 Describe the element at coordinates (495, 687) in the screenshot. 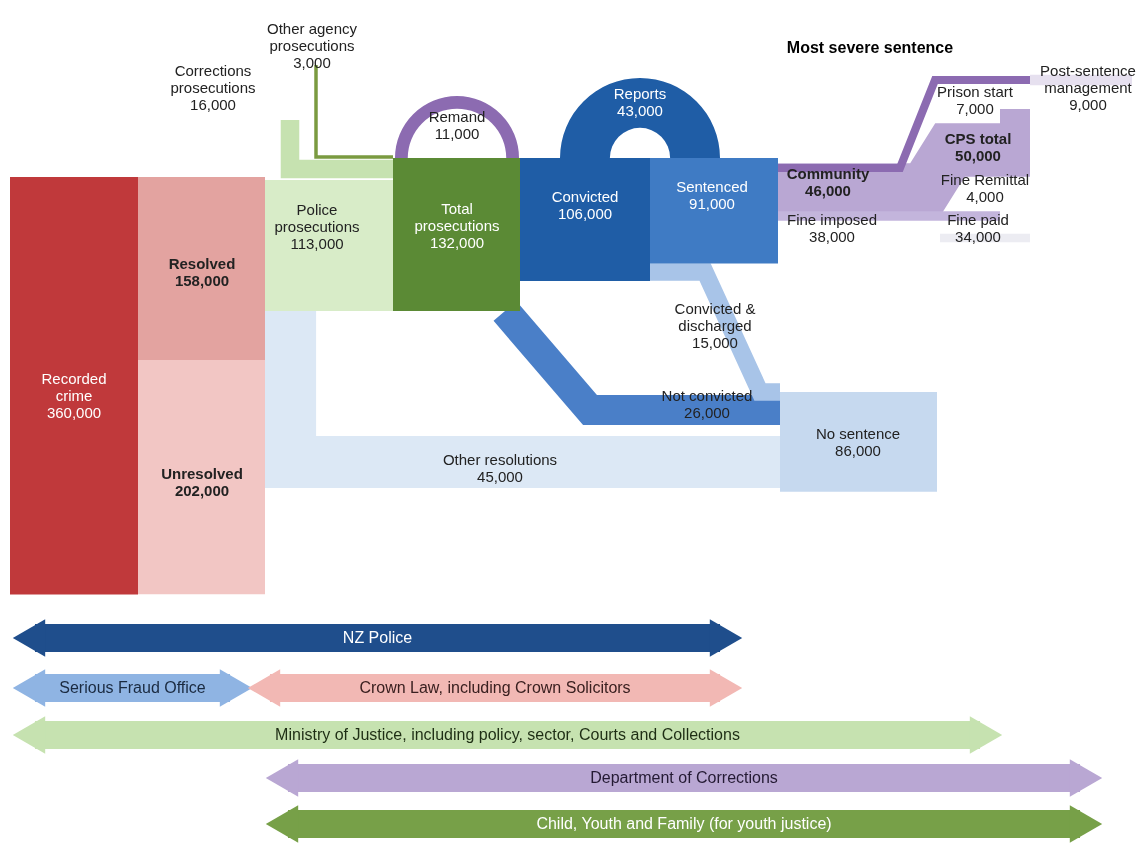

I see `text: Crown Law, including Crown Solicitors` at that location.